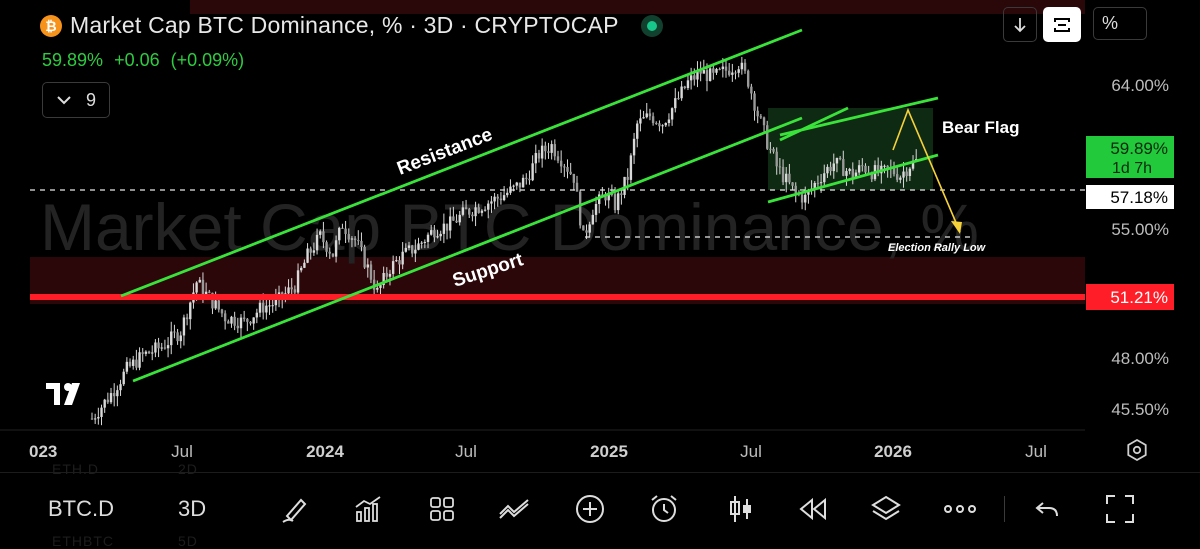 The width and height of the screenshot is (1200, 549). What do you see at coordinates (515, 509) in the screenshot?
I see `compare-button` at bounding box center [515, 509].